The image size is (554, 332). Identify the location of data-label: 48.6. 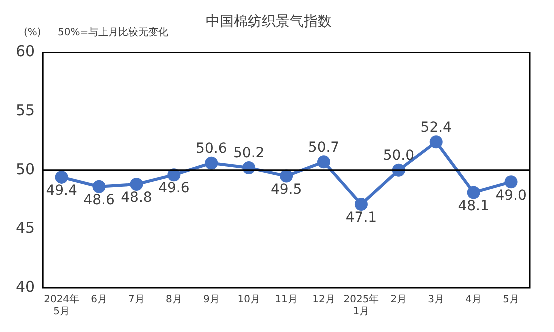
(99, 200).